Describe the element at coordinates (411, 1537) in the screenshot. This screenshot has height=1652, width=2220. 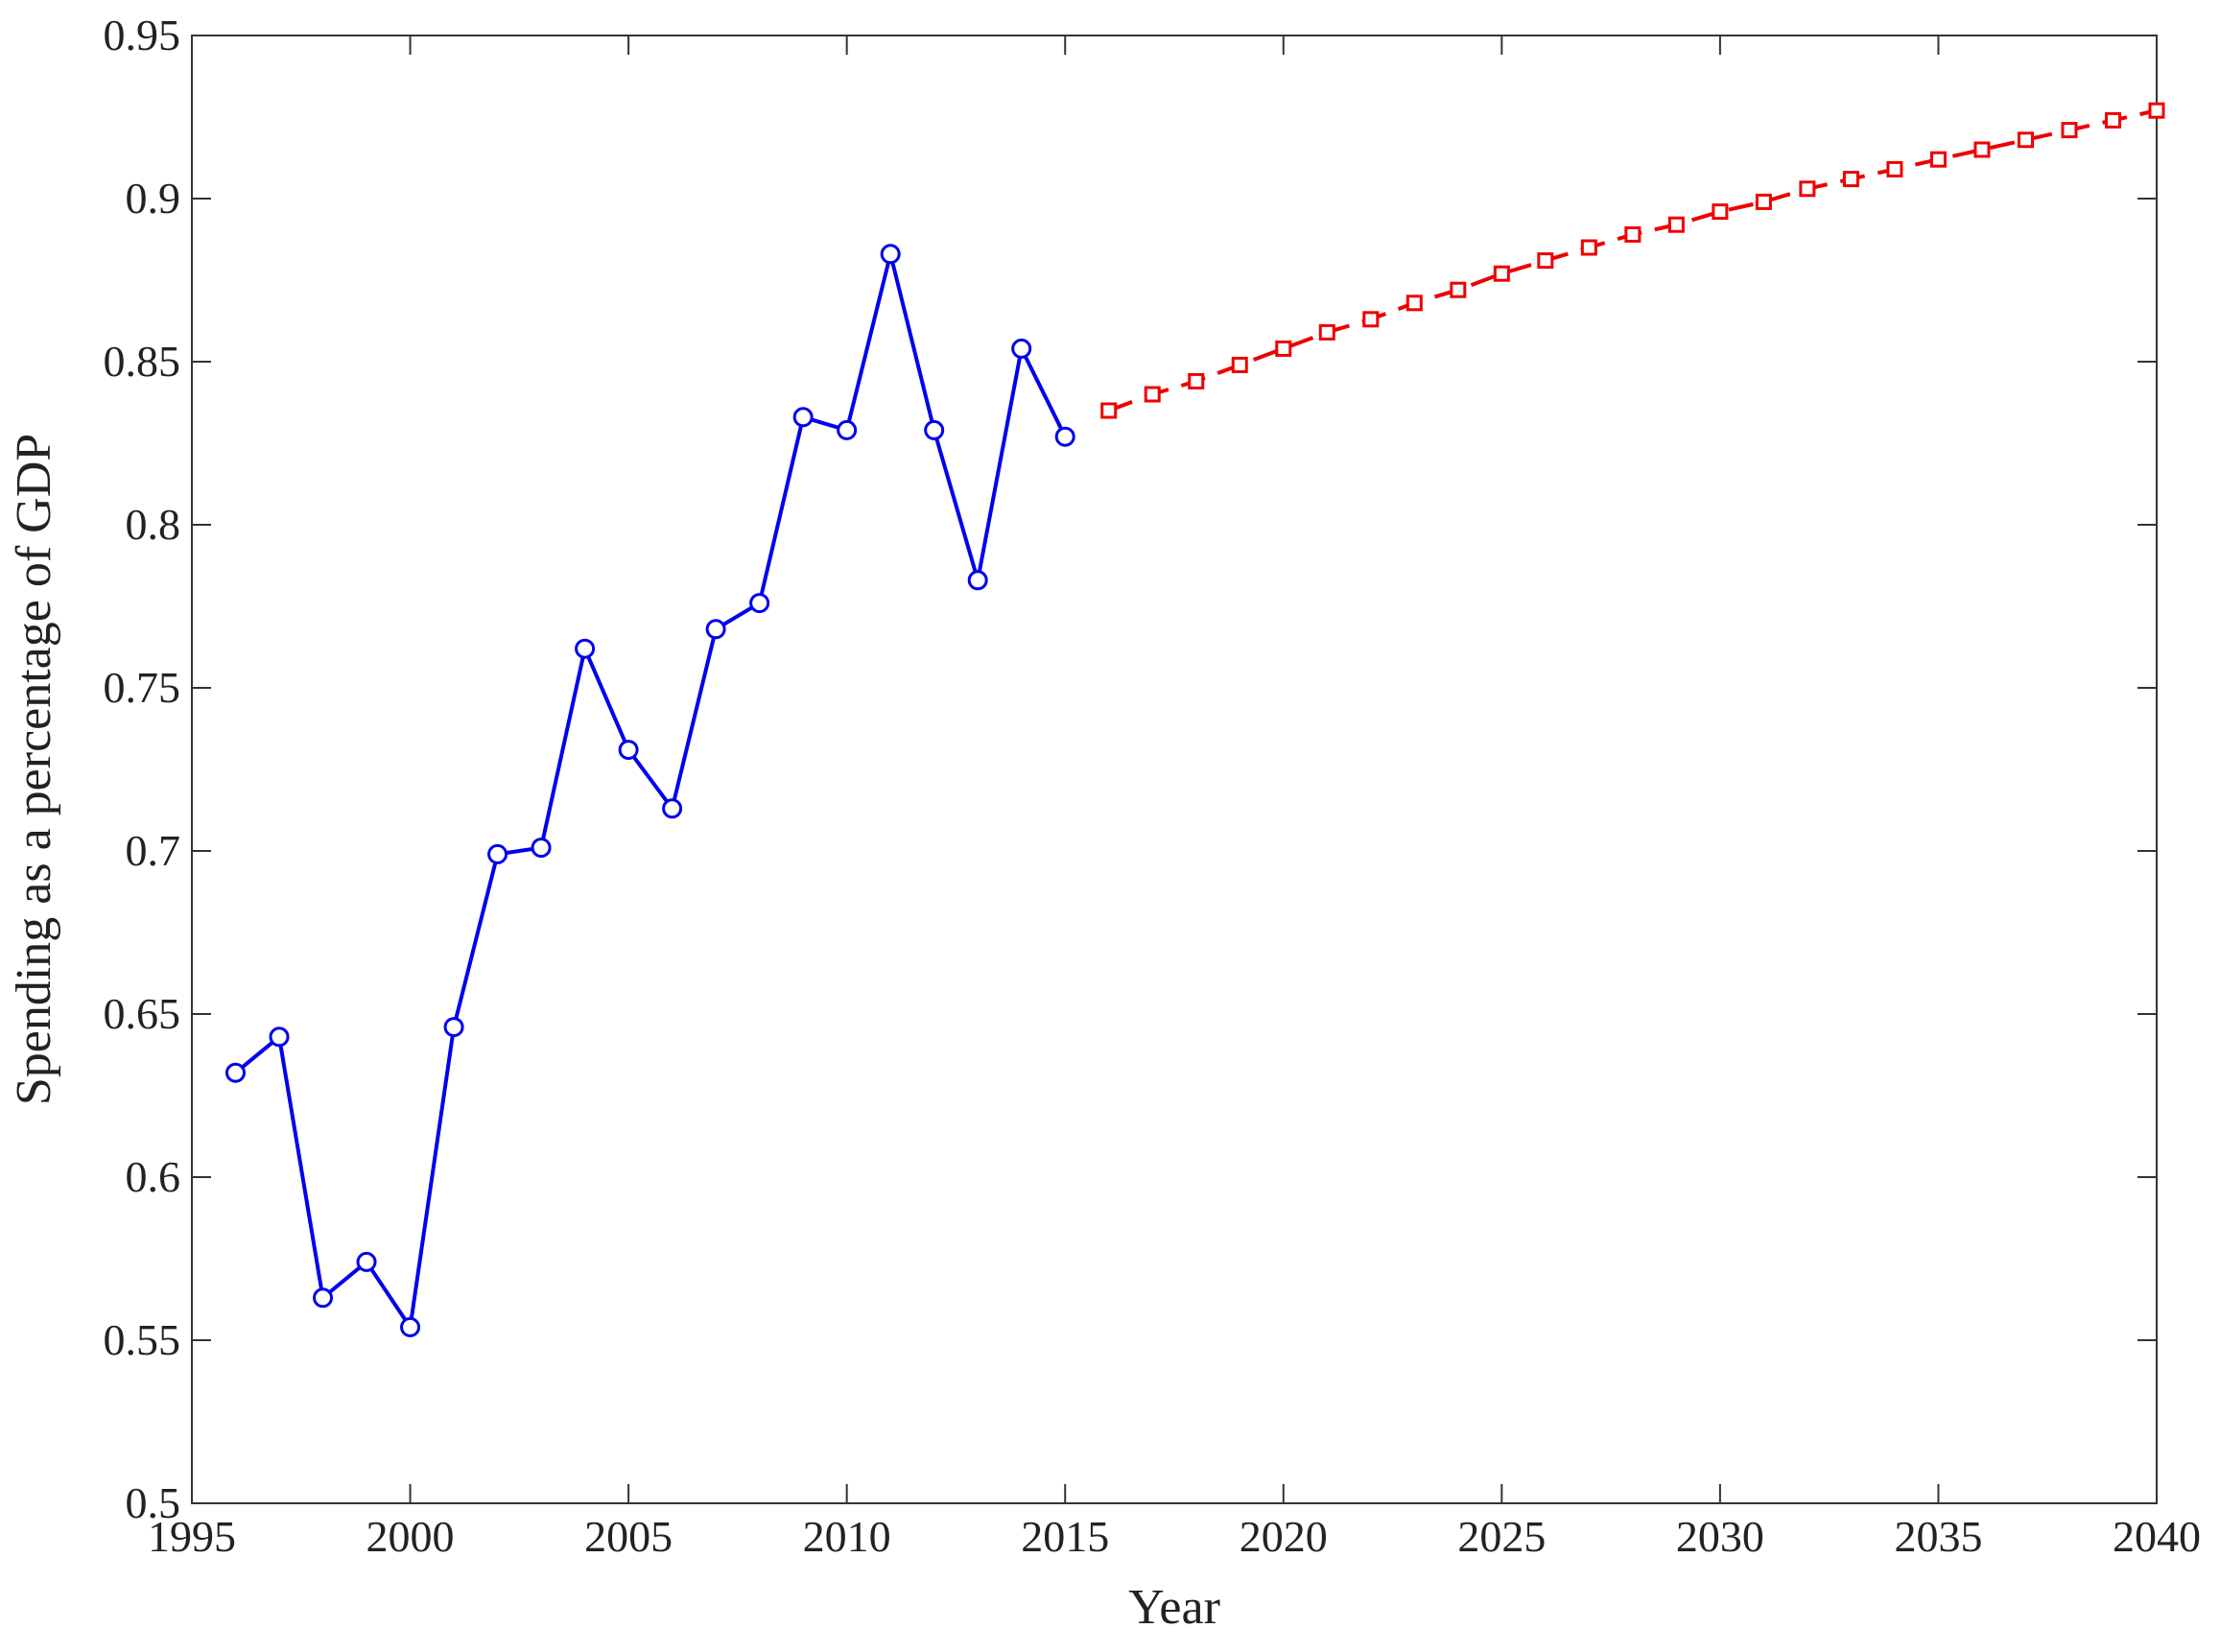
I see `x-tick-label: 2000` at that location.